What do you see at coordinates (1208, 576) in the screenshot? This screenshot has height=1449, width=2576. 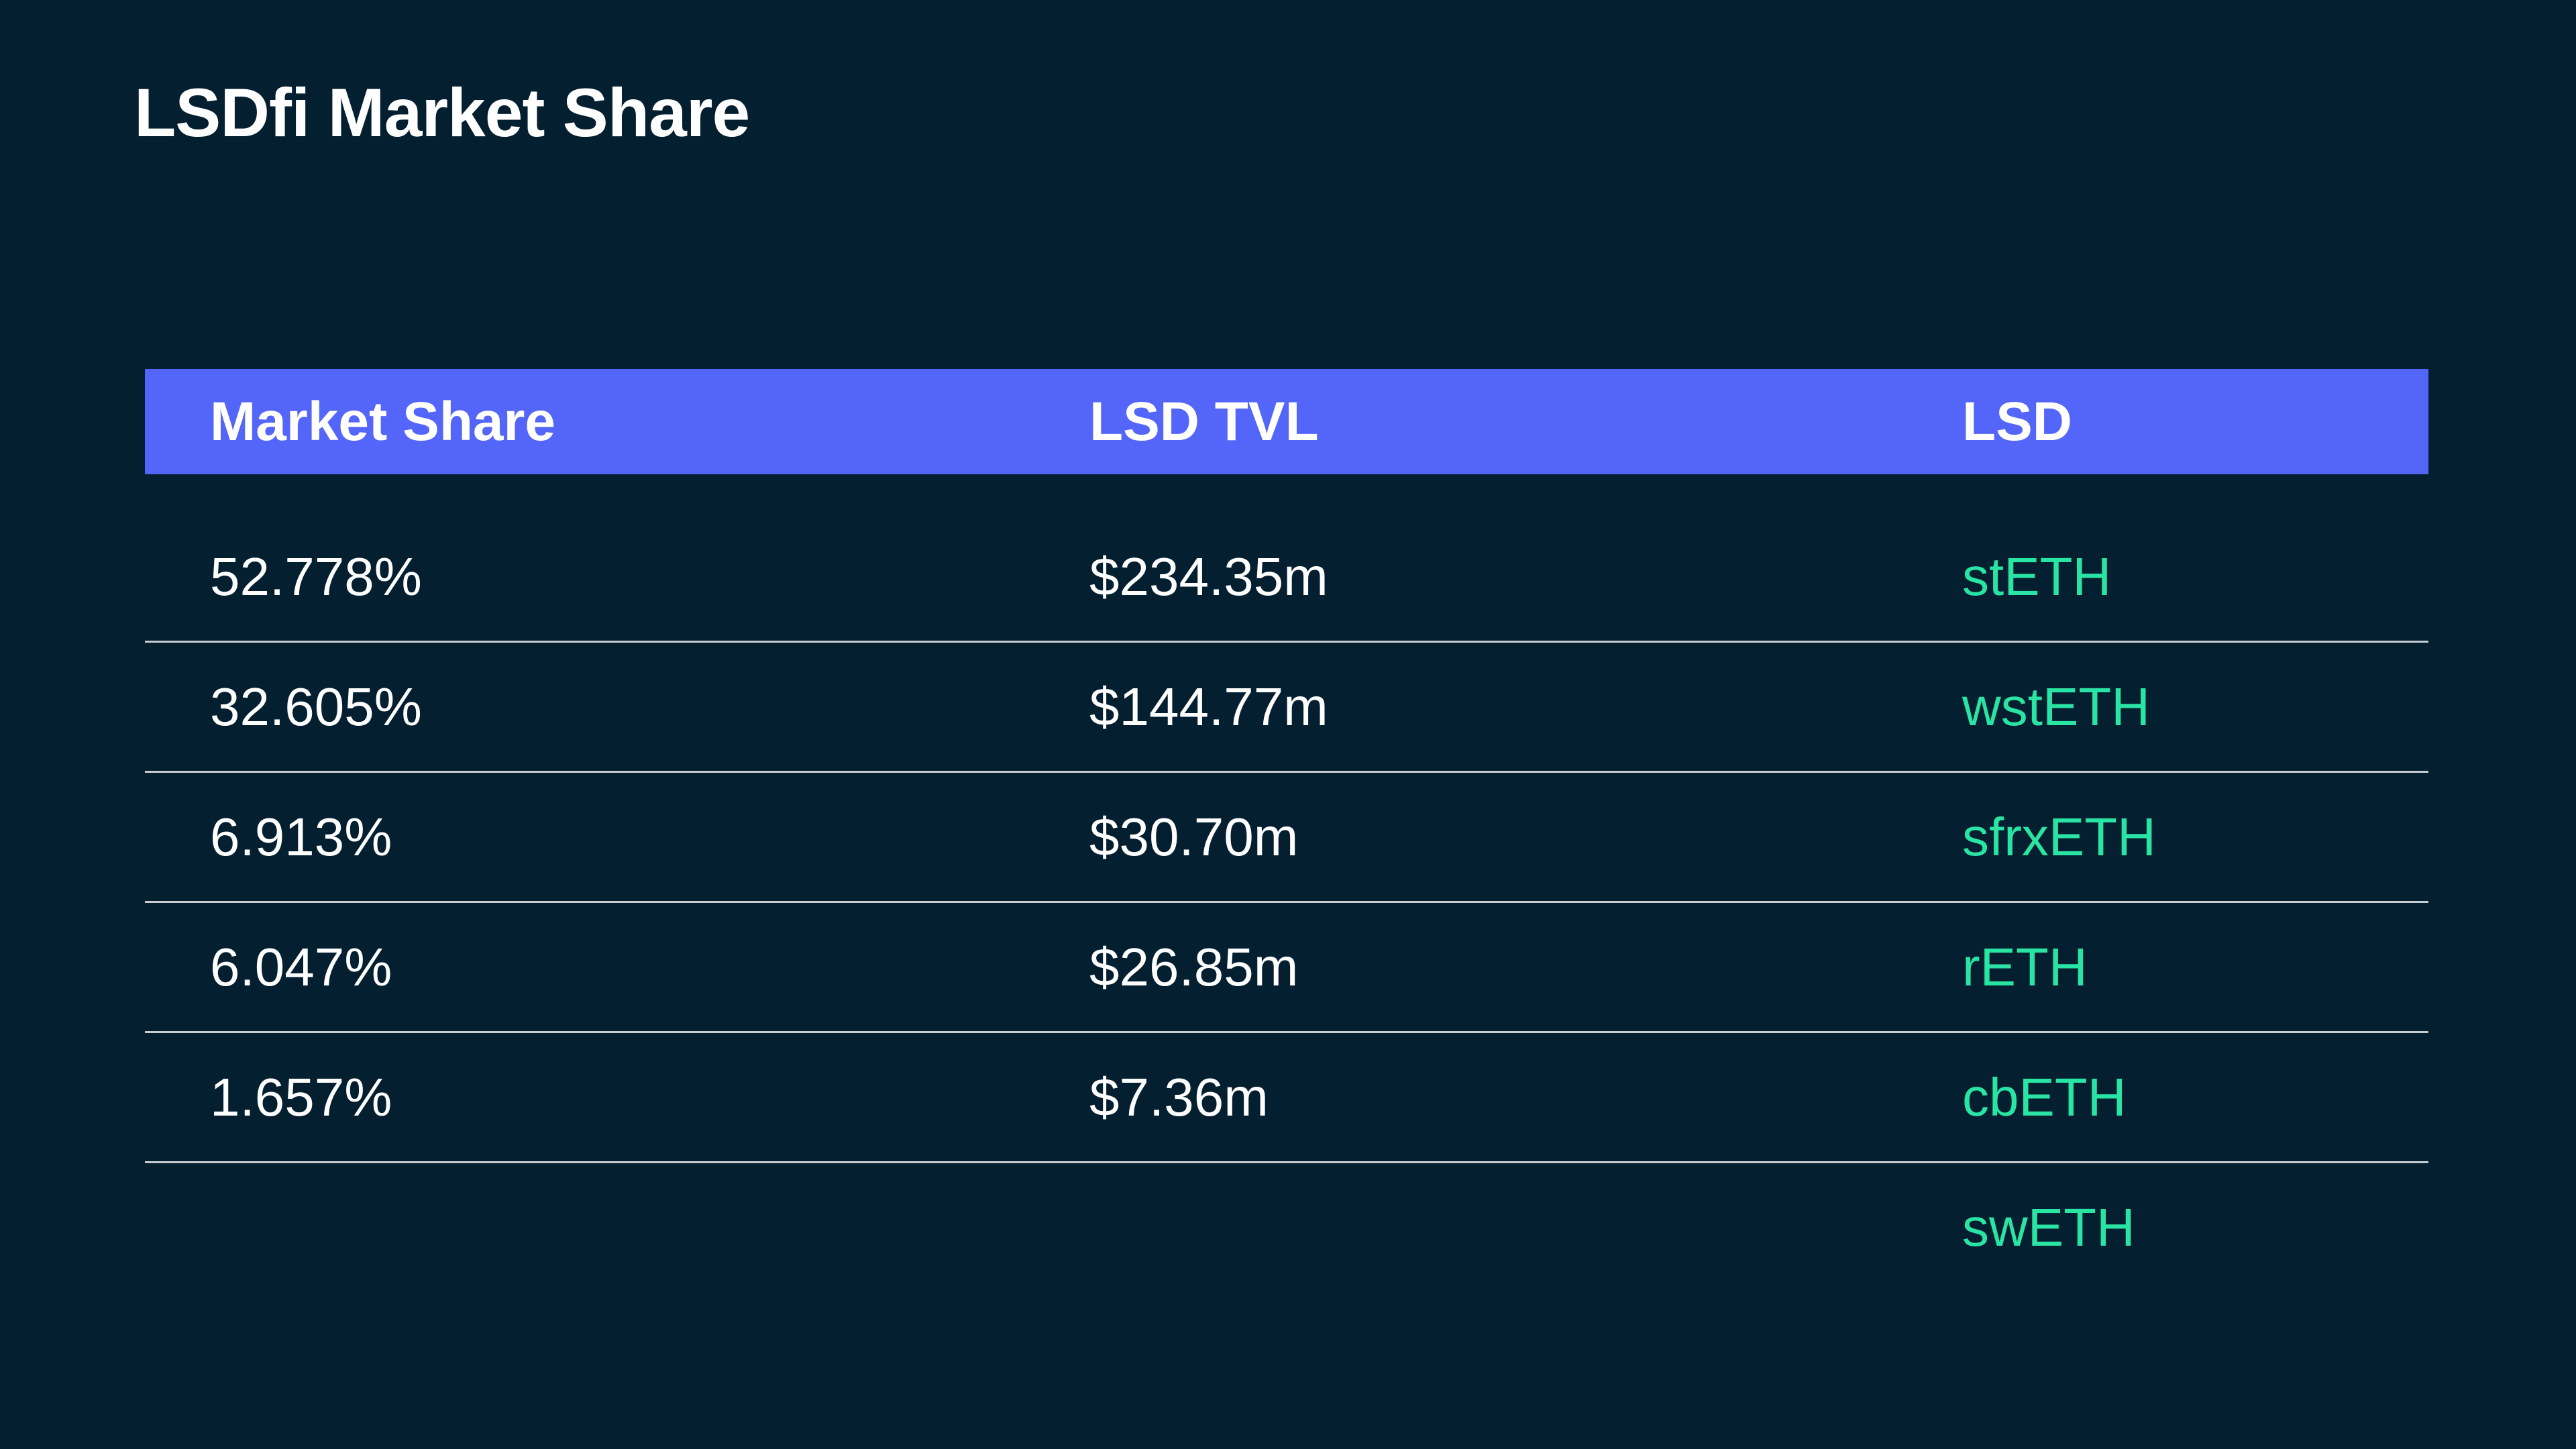 I see `lsd-tvl-value: $234.35m` at bounding box center [1208, 576].